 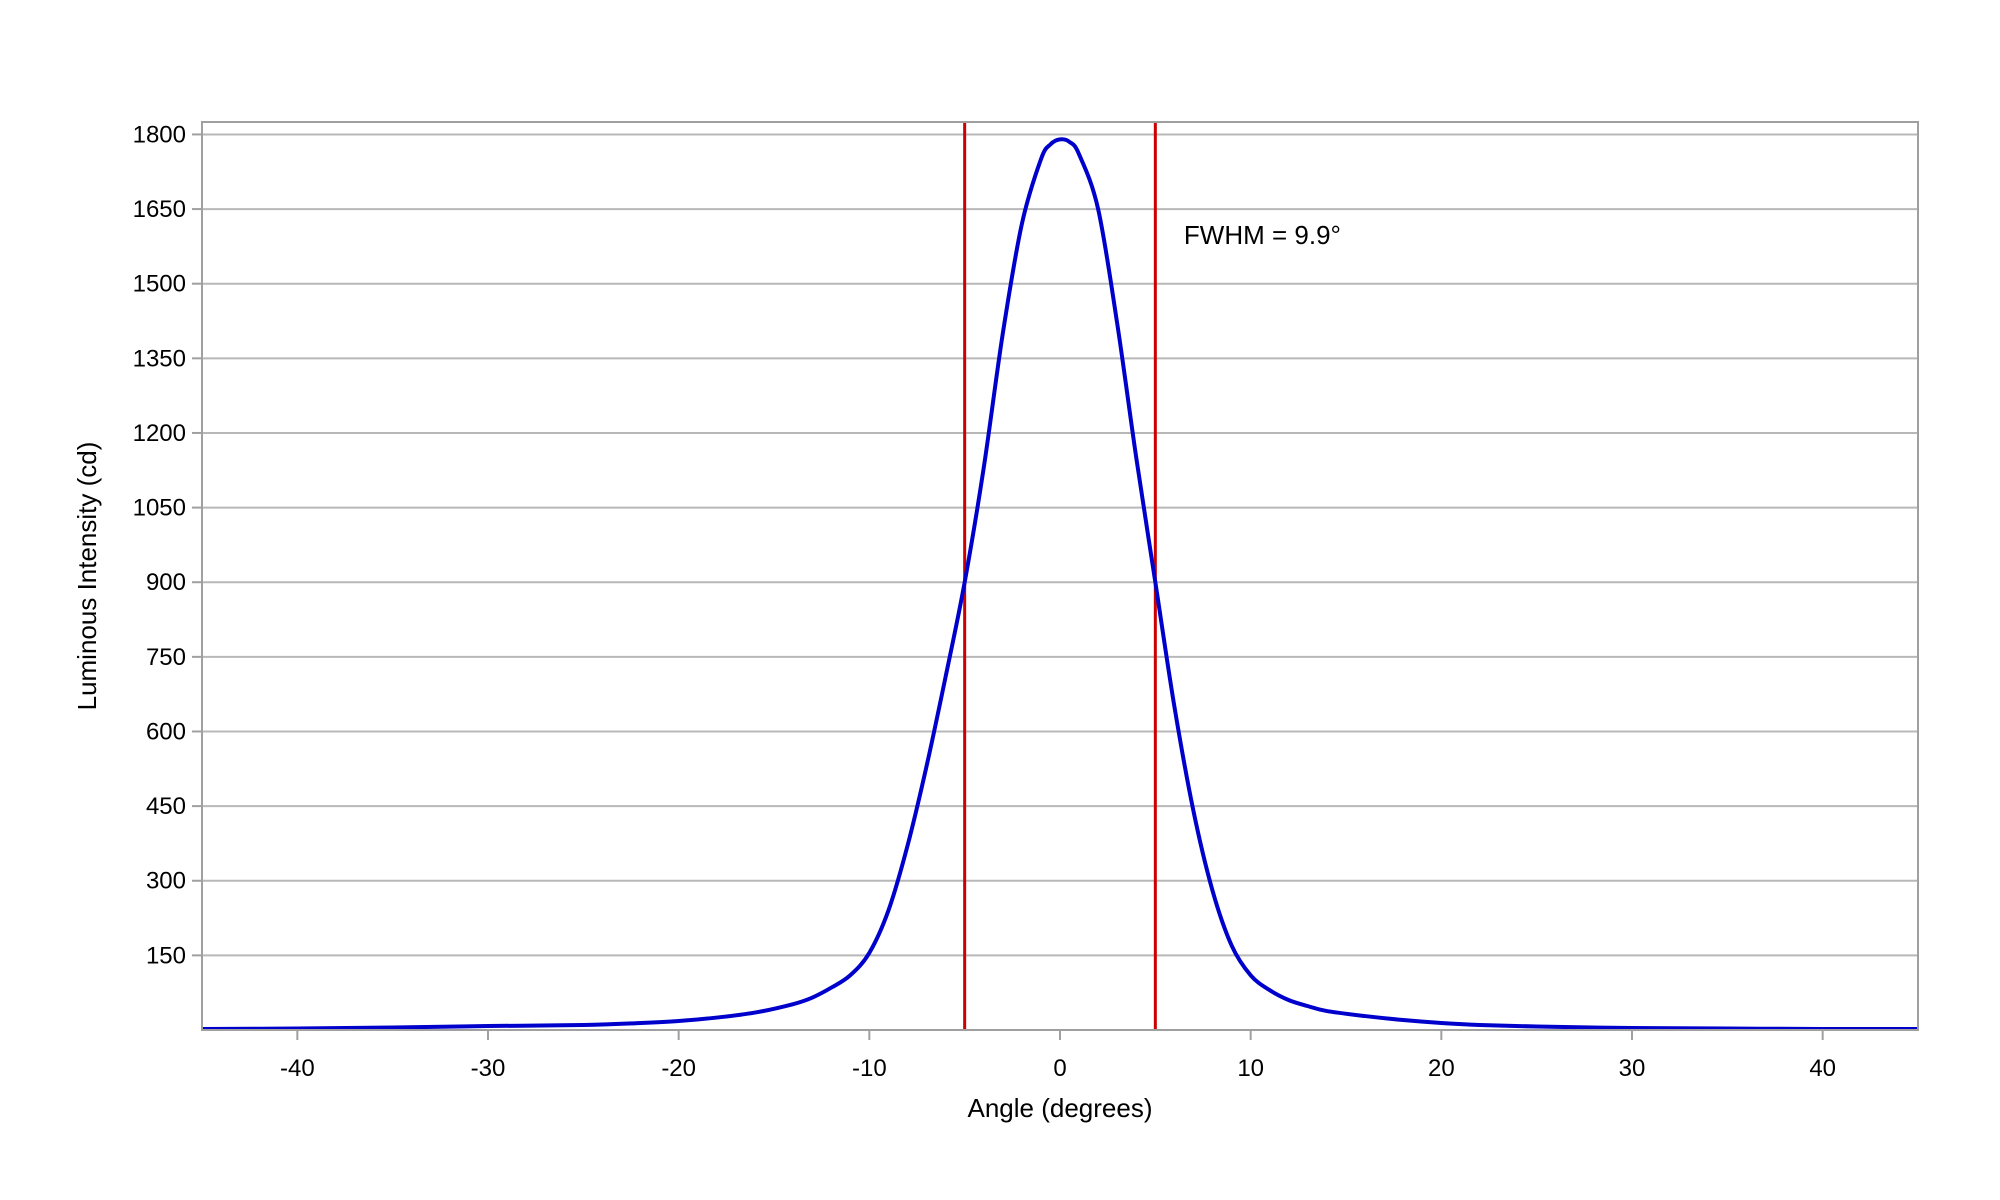 I want to click on x-tick-label: 10, so click(x=1250, y=1068).